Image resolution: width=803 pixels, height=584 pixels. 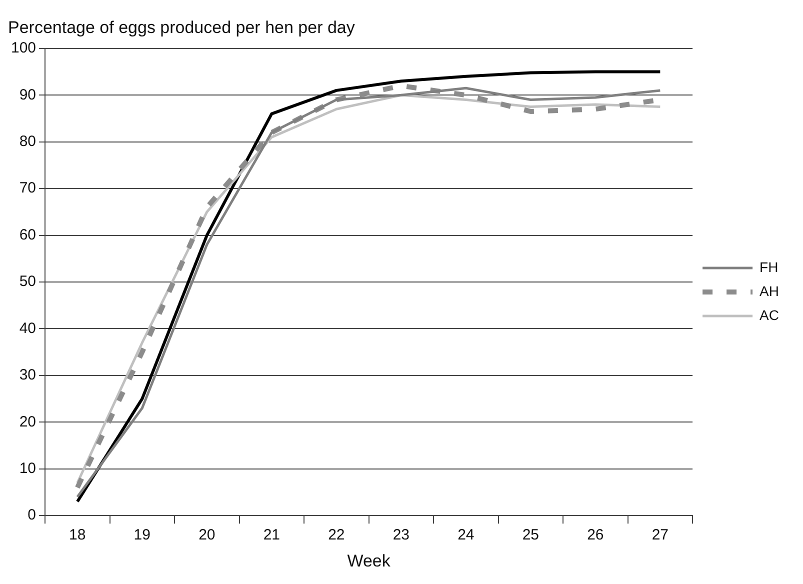 I want to click on y-tick-label: 90, so click(x=27, y=95).